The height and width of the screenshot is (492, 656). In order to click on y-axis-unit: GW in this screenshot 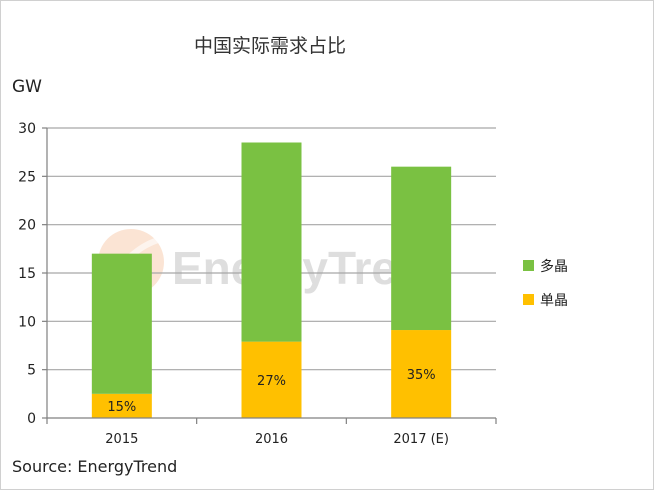, I will do `click(27, 87)`.